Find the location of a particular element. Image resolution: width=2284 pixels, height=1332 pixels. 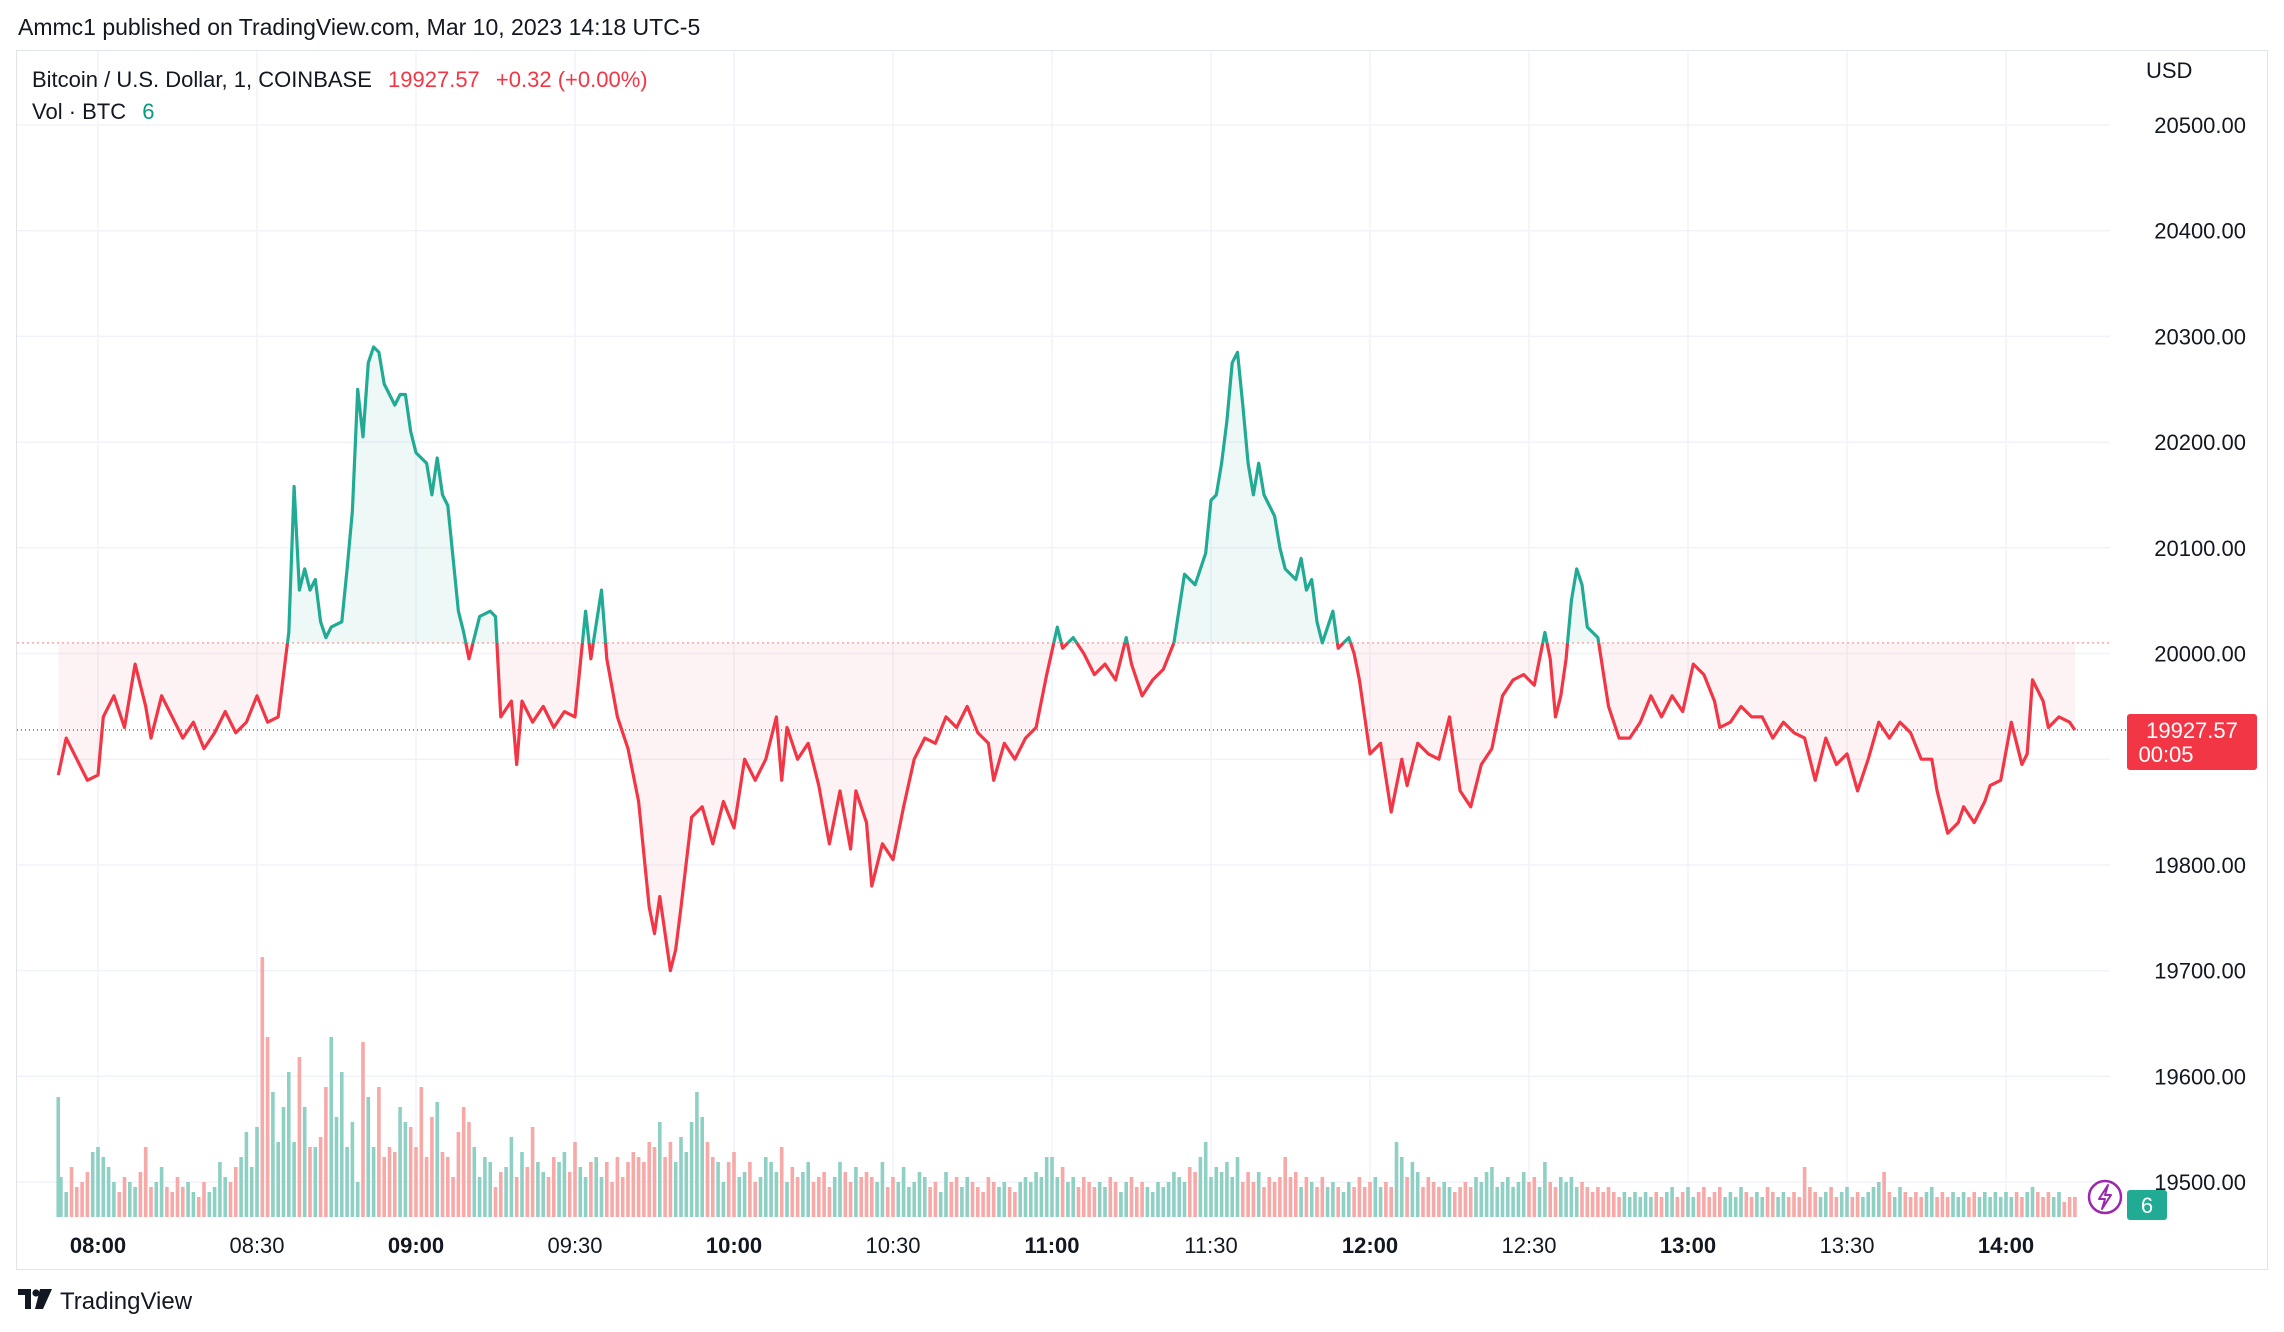

y-tick-label: 19700.00 is located at coordinates (2200, 971).